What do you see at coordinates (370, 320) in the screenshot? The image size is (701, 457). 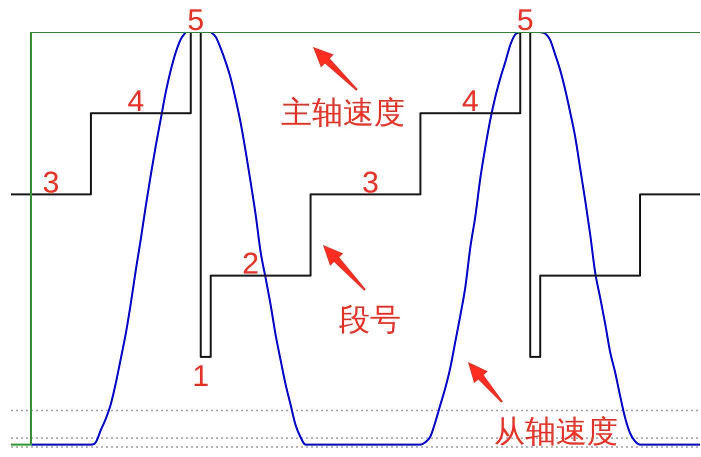 I see `series-label: 段号` at bounding box center [370, 320].